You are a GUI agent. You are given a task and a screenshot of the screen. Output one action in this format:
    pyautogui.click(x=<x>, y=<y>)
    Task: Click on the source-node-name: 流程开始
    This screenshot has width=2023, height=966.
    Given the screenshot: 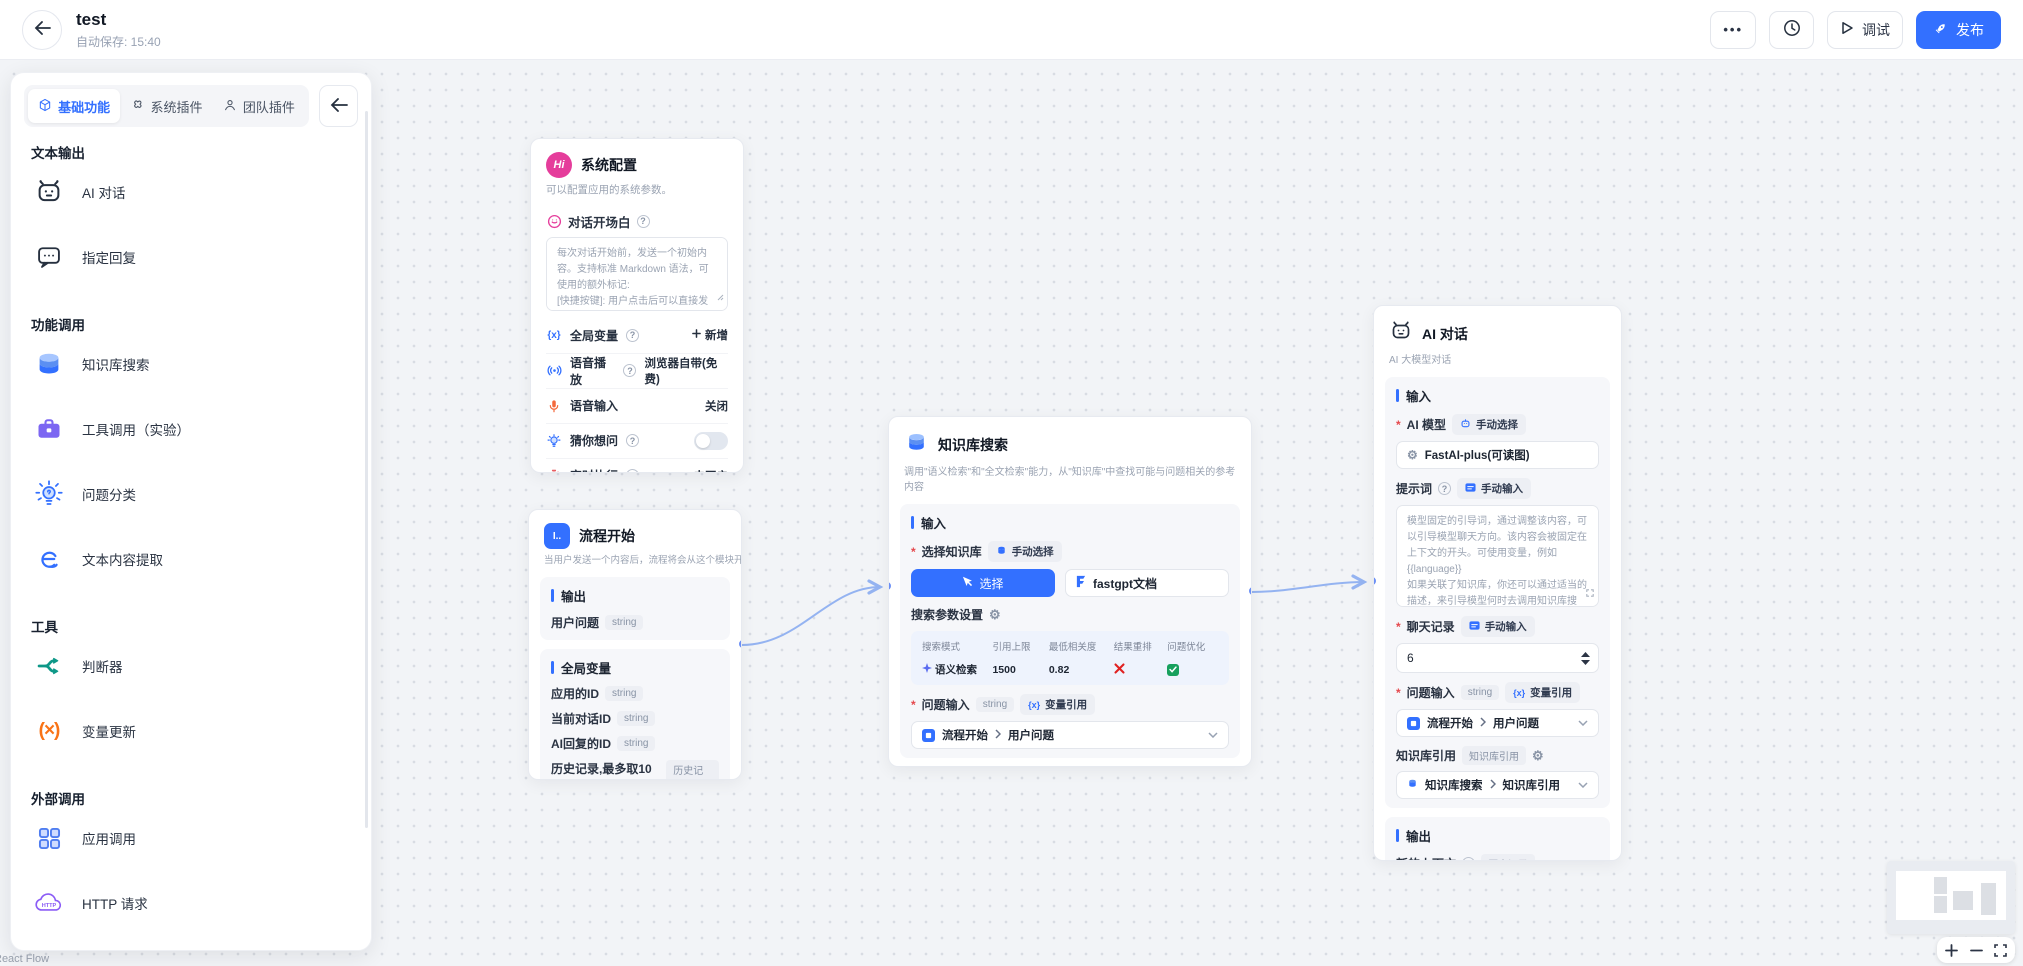 What is the action you would take?
    pyautogui.click(x=1450, y=724)
    